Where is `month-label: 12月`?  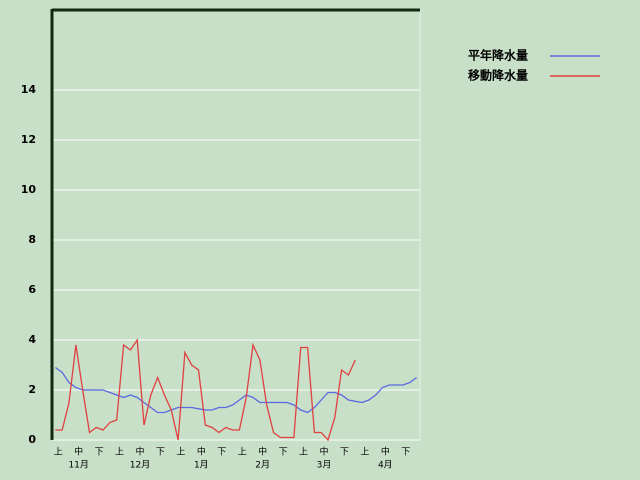 month-label: 12月 is located at coordinates (140, 465).